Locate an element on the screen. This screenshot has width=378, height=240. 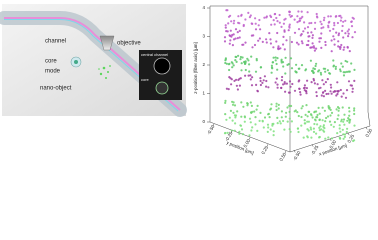
z-axis-label: z-position (fiber axis) [µm] is located at coordinates (195, 68).